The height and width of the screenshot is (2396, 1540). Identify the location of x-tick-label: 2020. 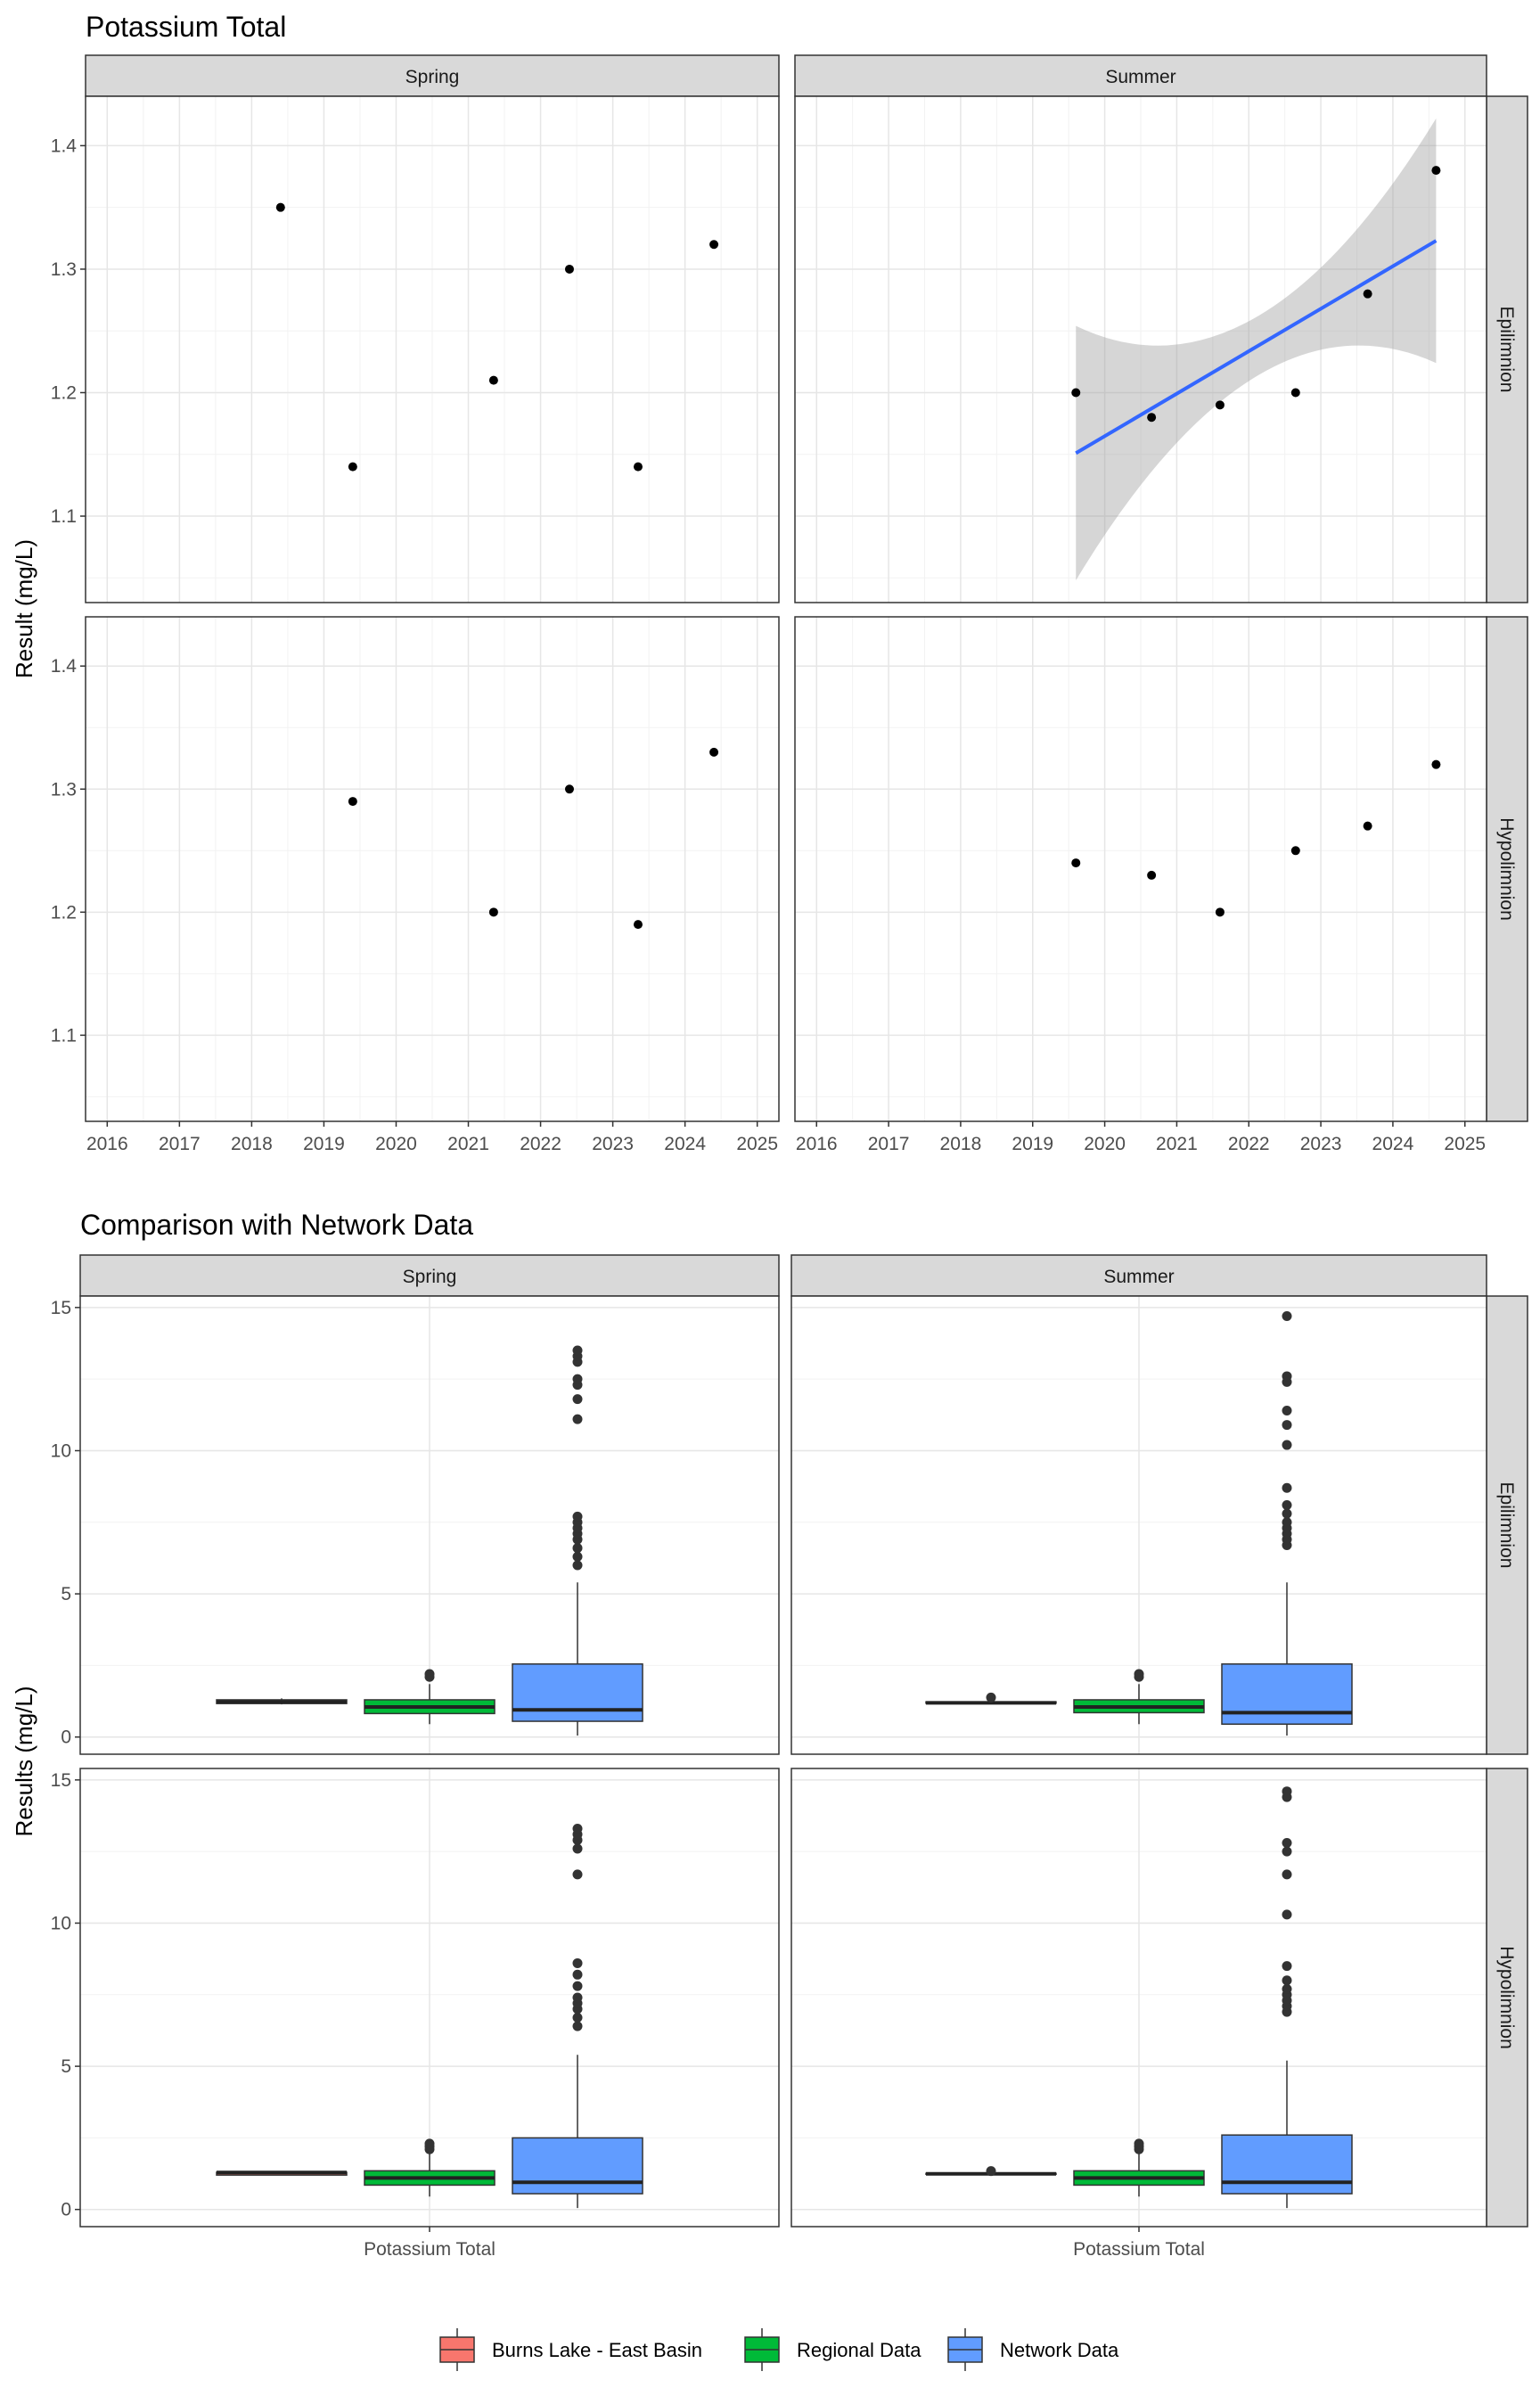
(1105, 1144).